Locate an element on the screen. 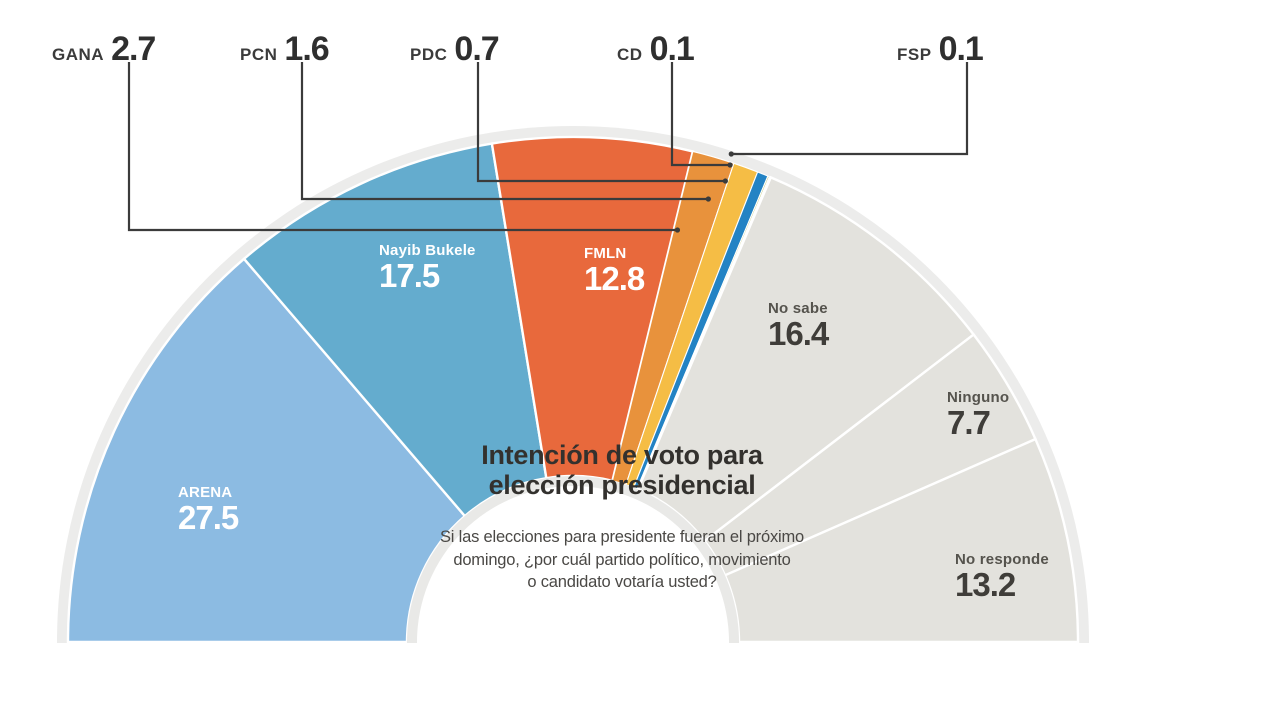 The height and width of the screenshot is (720, 1273). slice-name: No sabe is located at coordinates (798, 308).